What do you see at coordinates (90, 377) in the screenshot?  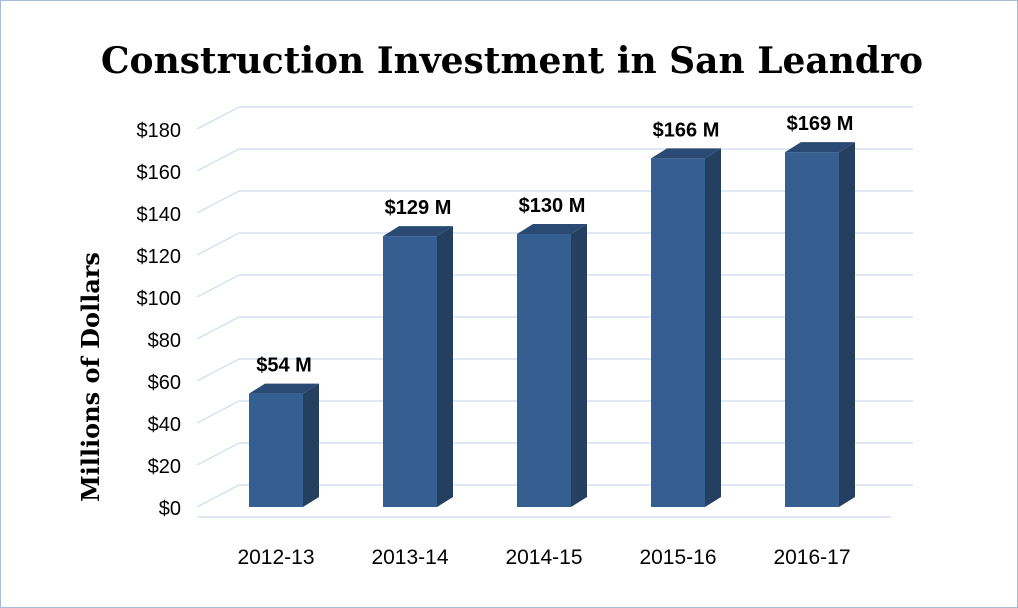 I see `y-axis-label: Millions of Dollars` at bounding box center [90, 377].